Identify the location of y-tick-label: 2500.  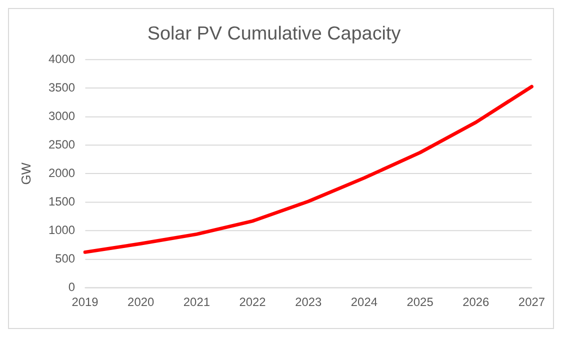
(62, 144).